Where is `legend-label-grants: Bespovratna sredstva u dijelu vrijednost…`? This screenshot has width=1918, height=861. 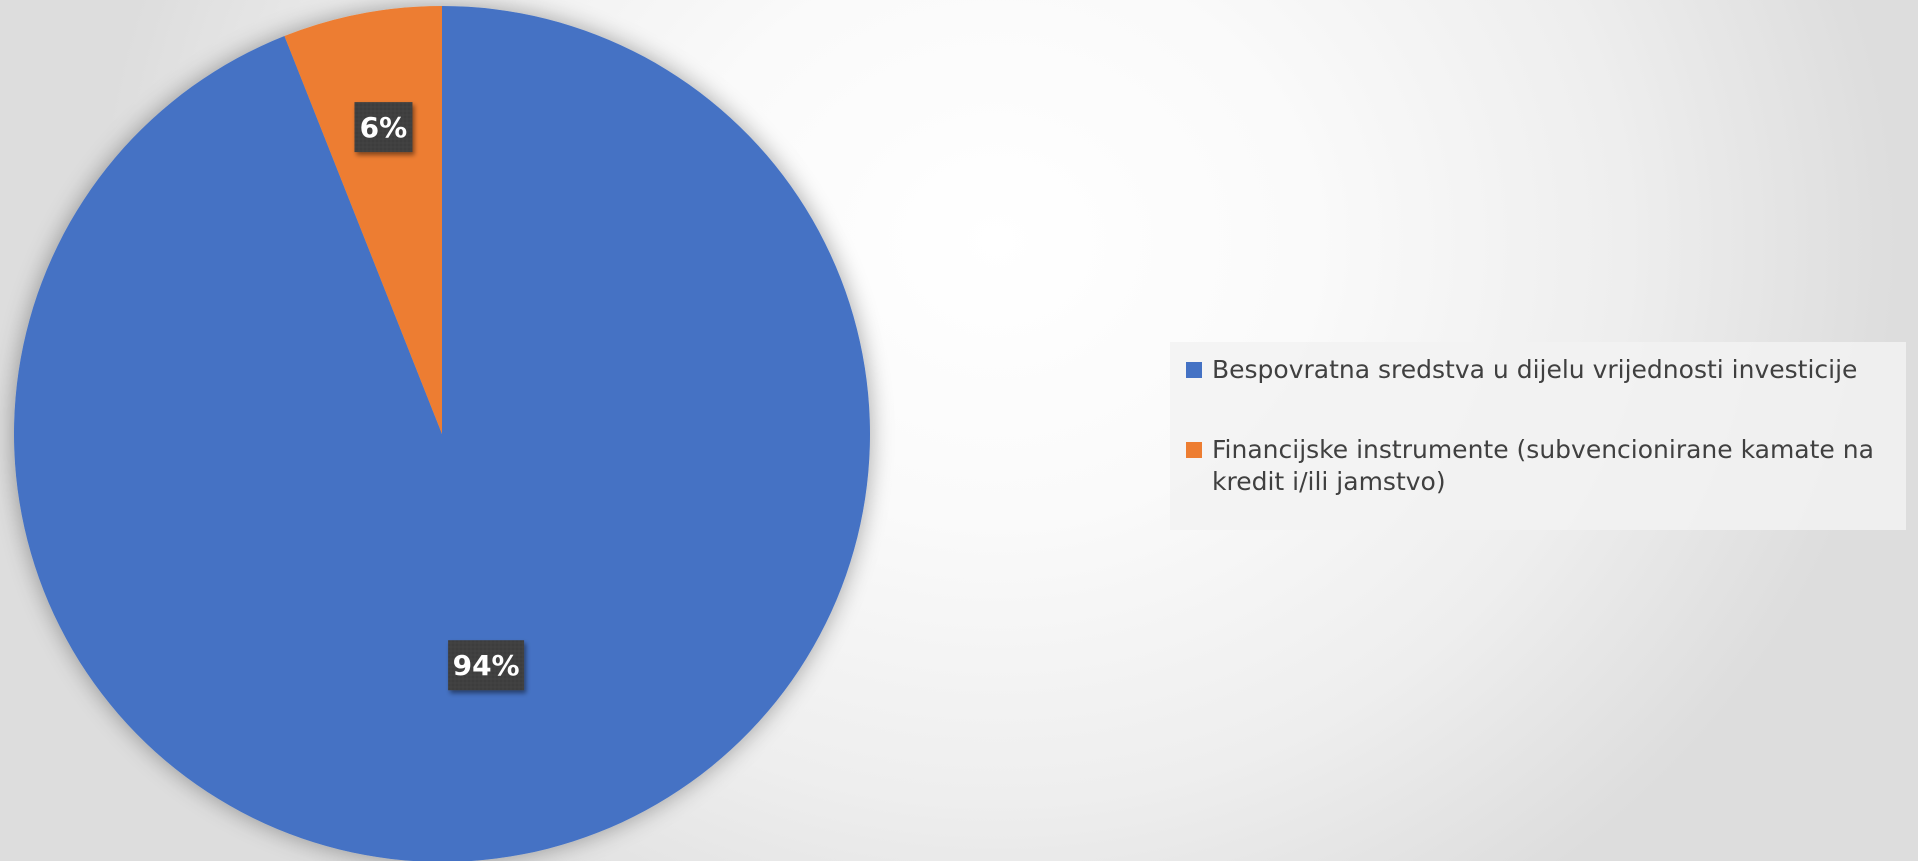
legend-label-grants: Bespovratna sredstva u dijelu vrijednost… is located at coordinates (1535, 369).